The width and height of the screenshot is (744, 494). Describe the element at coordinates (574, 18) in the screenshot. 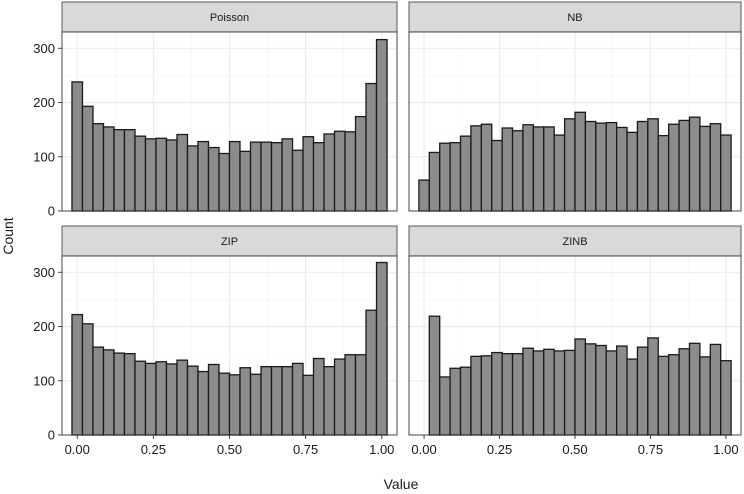

I see `facet-strip-label: NB` at that location.